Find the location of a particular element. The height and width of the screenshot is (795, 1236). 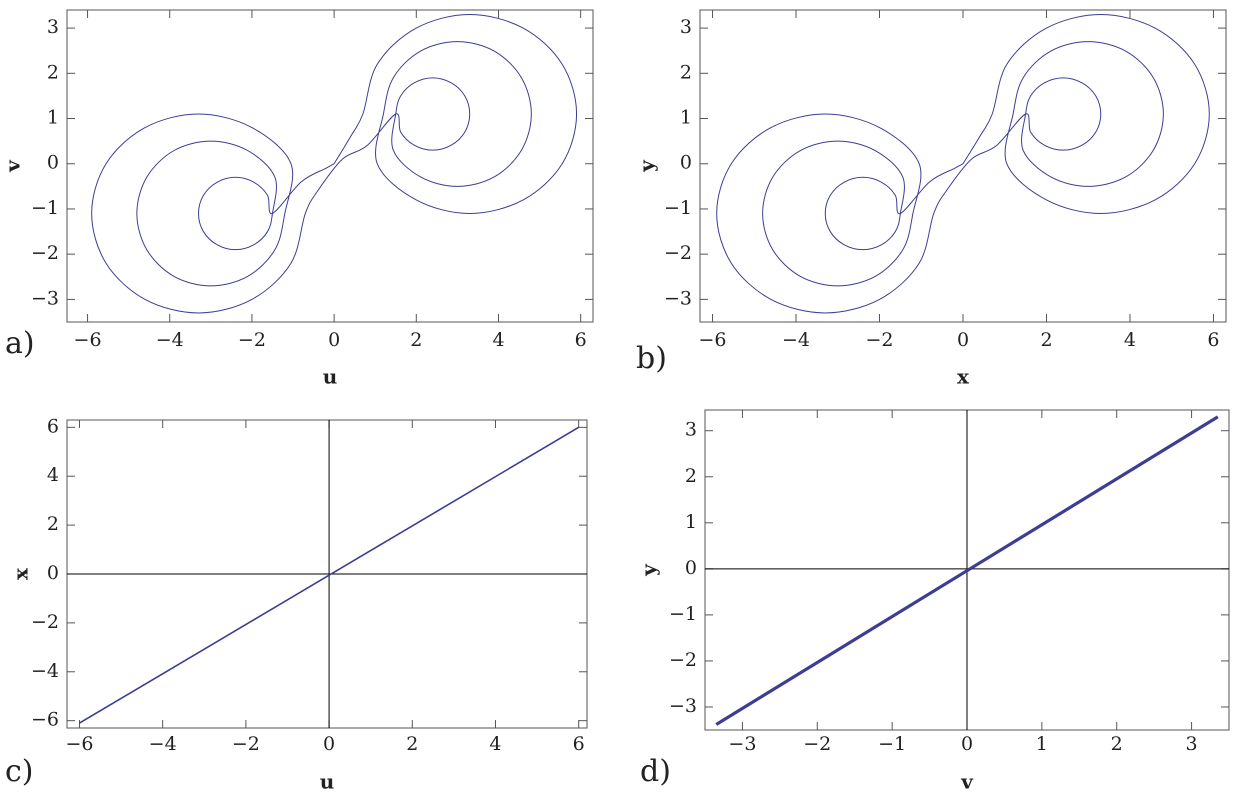

panel-label: a) is located at coordinates (20, 343).